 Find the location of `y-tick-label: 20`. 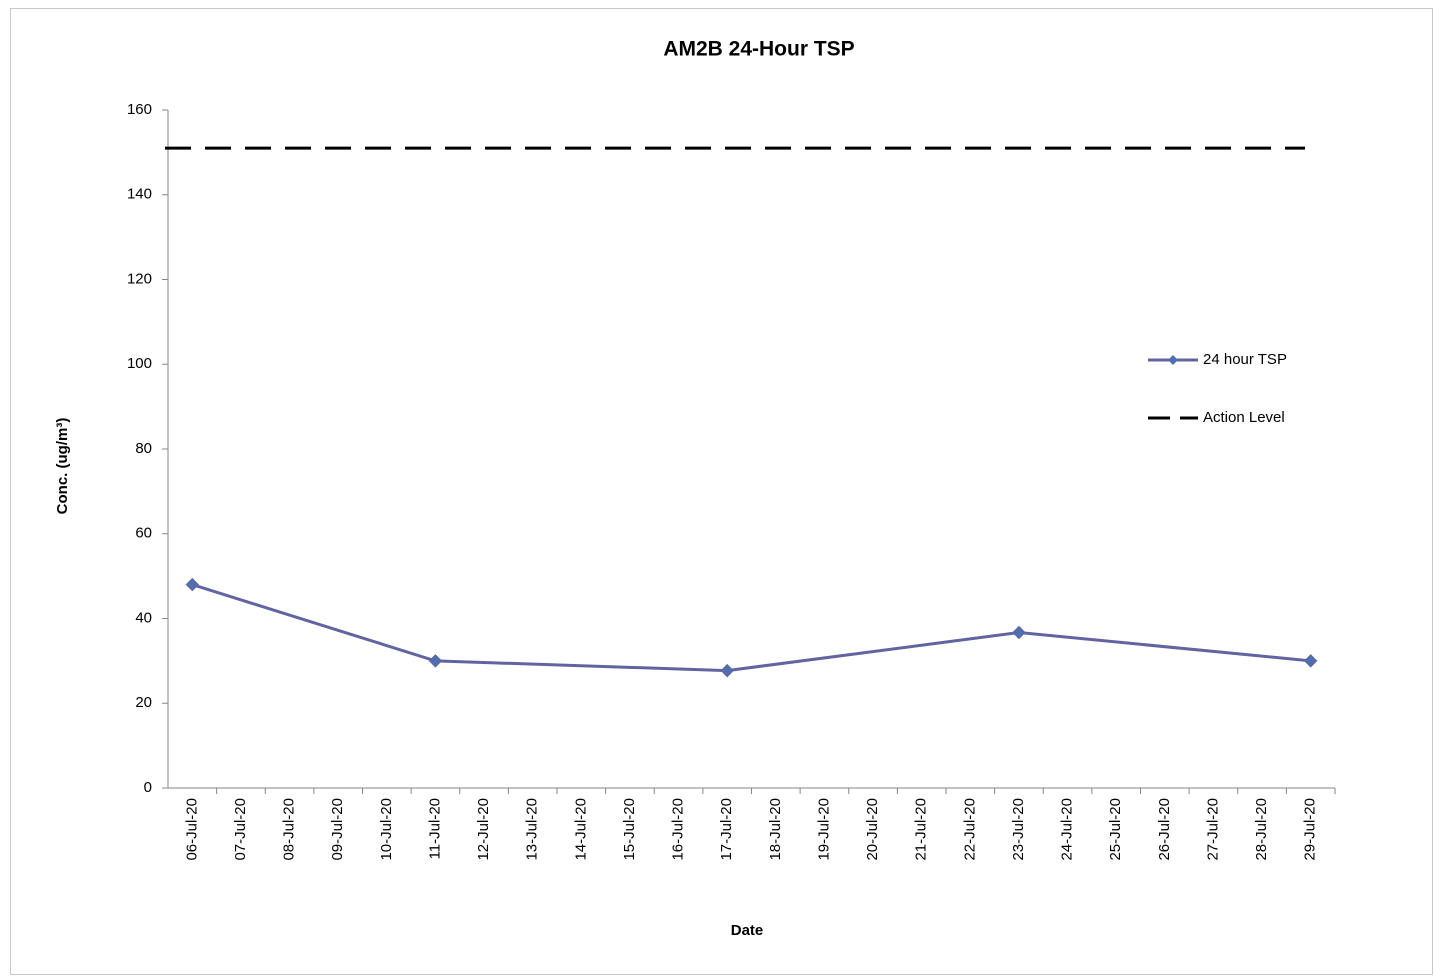

y-tick-label: 20 is located at coordinates (143, 702).